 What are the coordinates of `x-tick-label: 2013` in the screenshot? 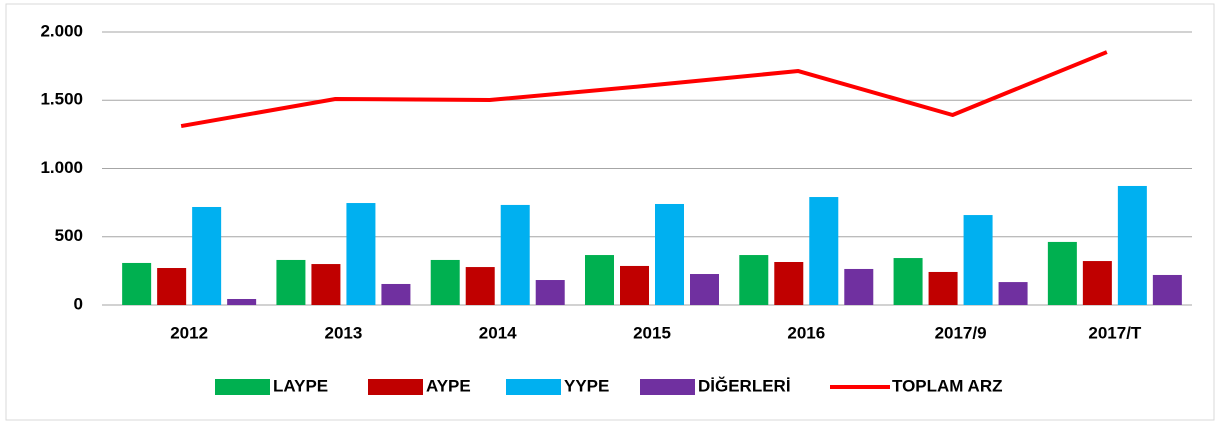 It's located at (344, 332).